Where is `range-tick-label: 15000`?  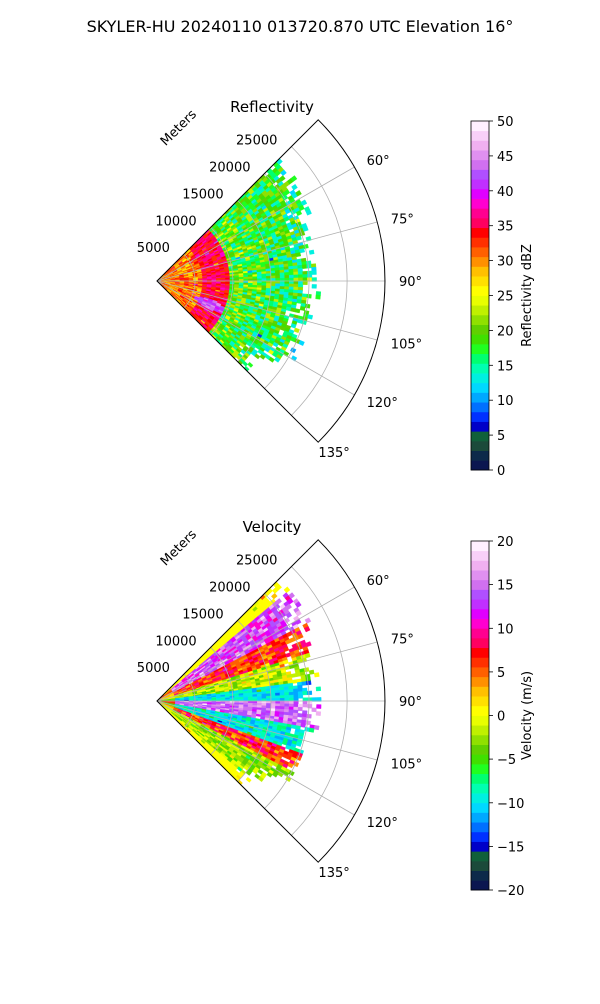 range-tick-label: 15000 is located at coordinates (202, 194).